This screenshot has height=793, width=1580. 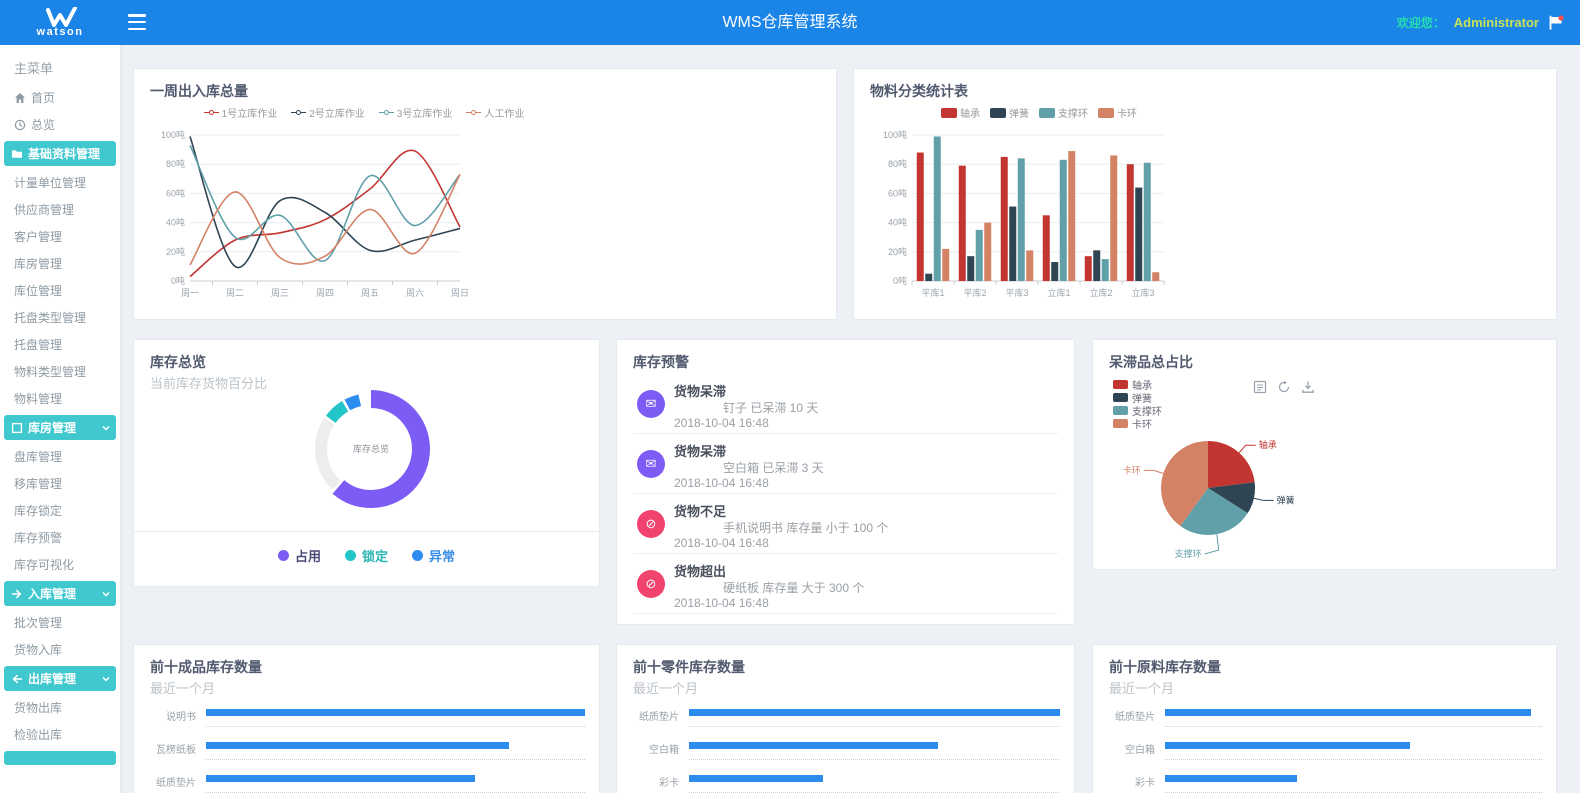 What do you see at coordinates (1496, 22) in the screenshot?
I see `username: Administrator` at bounding box center [1496, 22].